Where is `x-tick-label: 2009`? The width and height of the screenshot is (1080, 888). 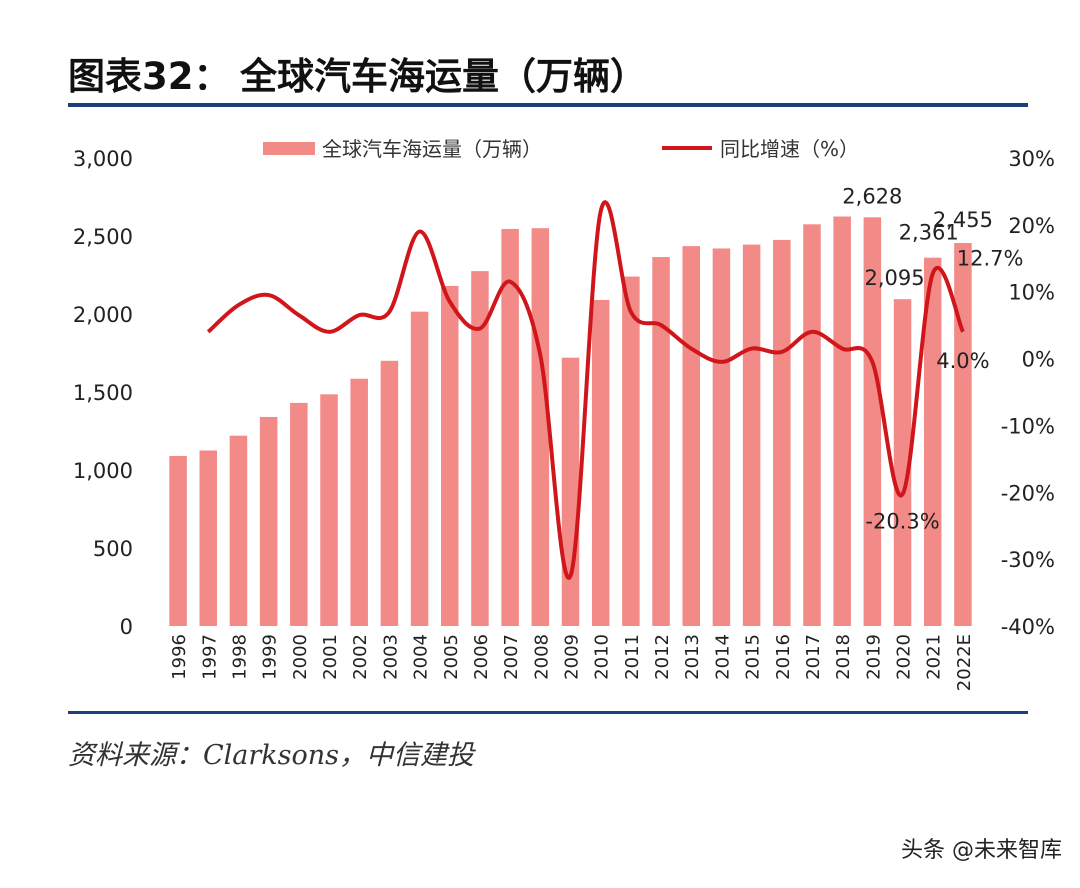
x-tick-label: 2009 is located at coordinates (572, 657).